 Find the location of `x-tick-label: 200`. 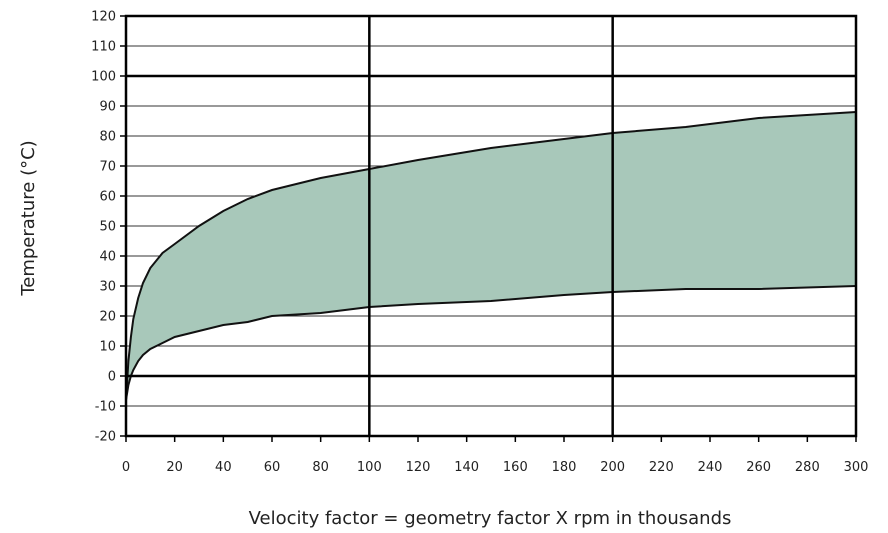

x-tick-label: 200 is located at coordinates (612, 467).